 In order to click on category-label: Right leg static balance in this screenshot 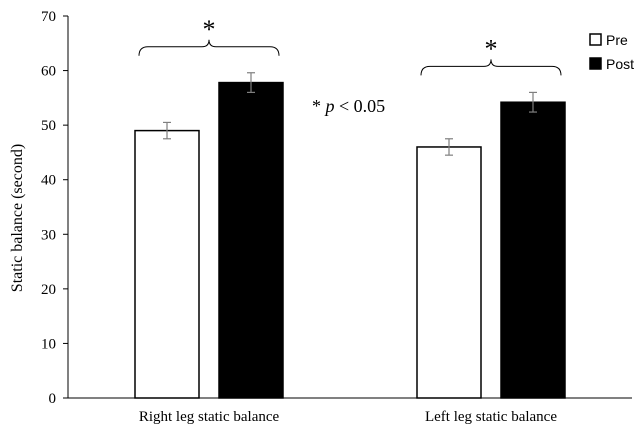, I will do `click(209, 417)`.